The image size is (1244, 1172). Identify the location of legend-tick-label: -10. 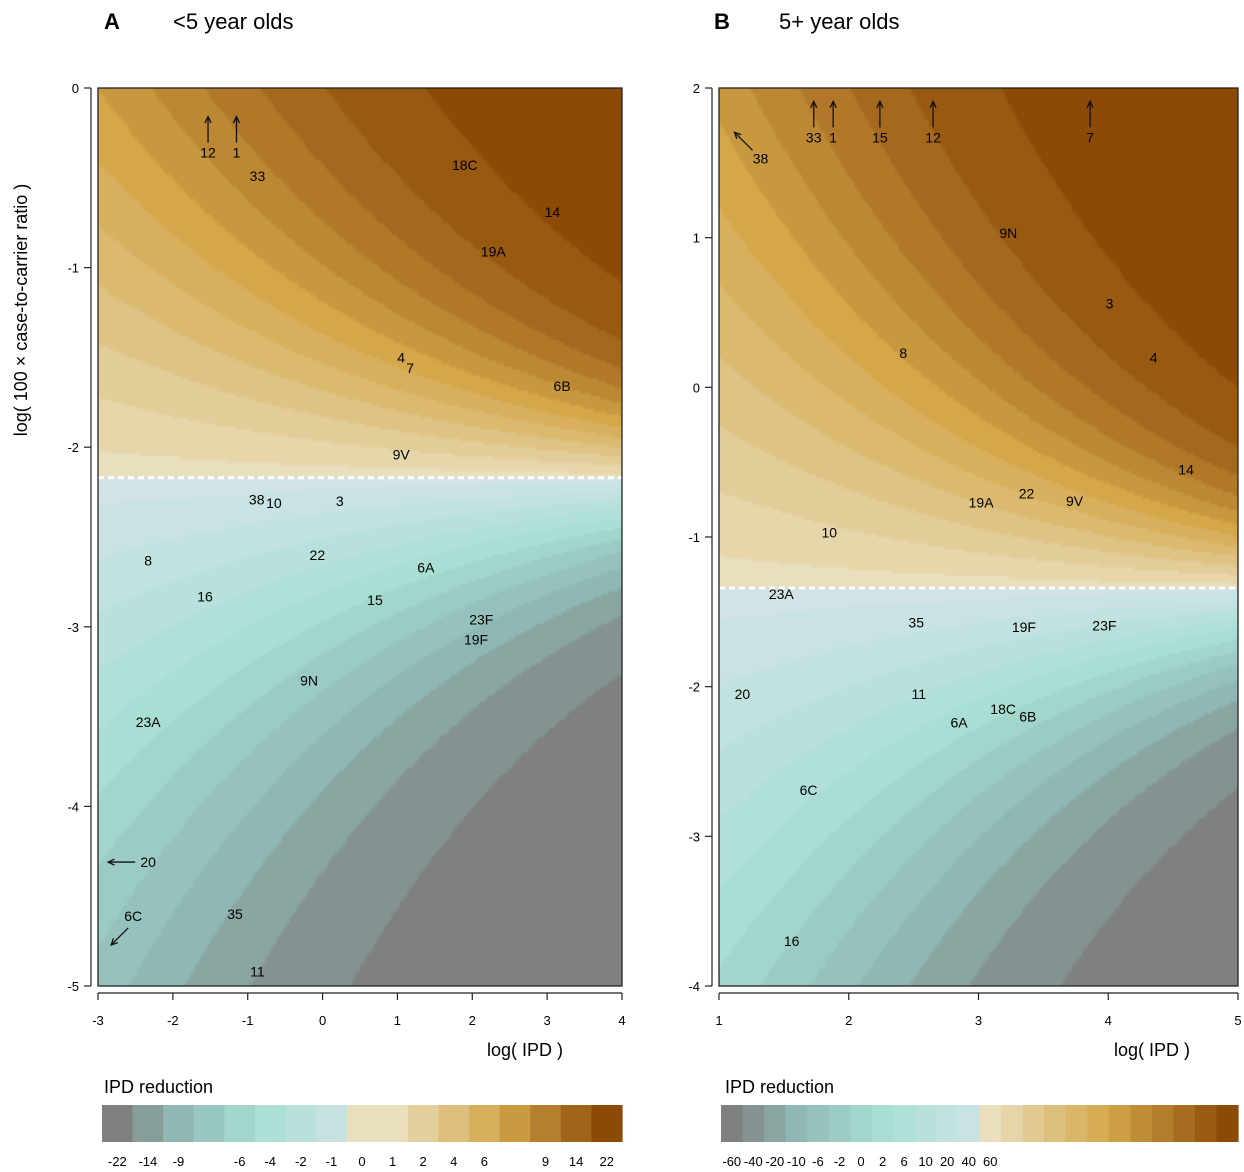
(796, 1161).